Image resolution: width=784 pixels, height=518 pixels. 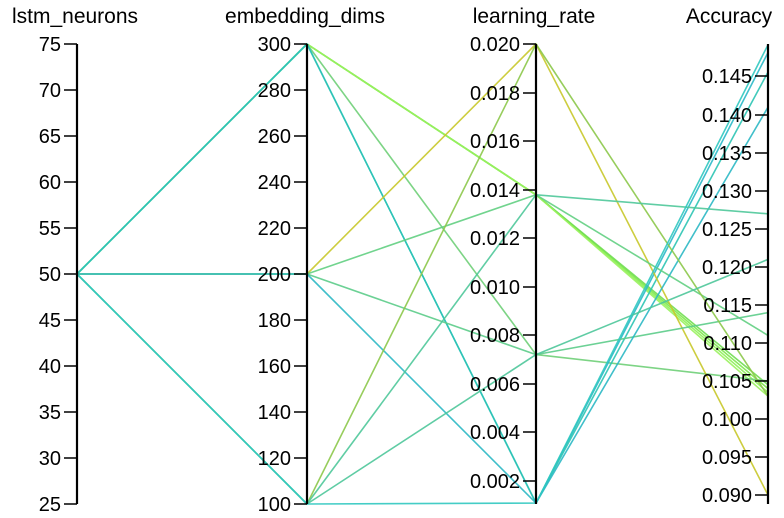 I want to click on tick-label: 200, so click(x=274, y=275).